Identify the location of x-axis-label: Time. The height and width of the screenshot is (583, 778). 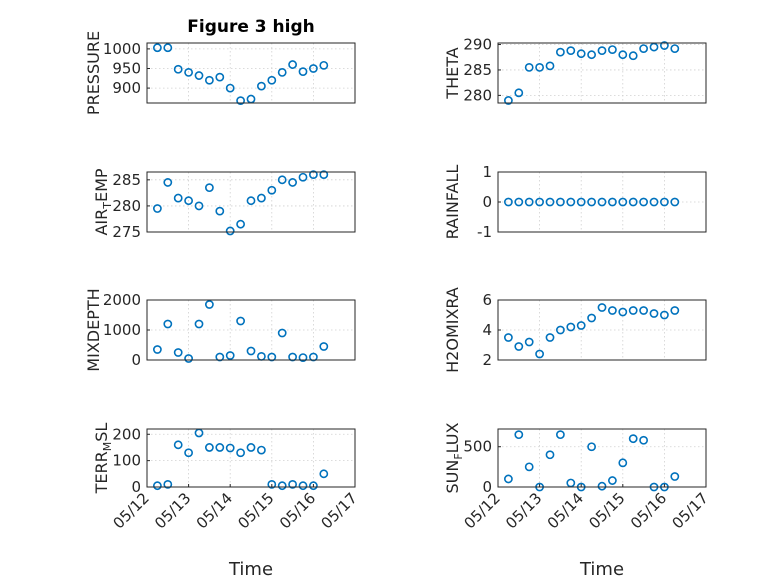
(601, 569).